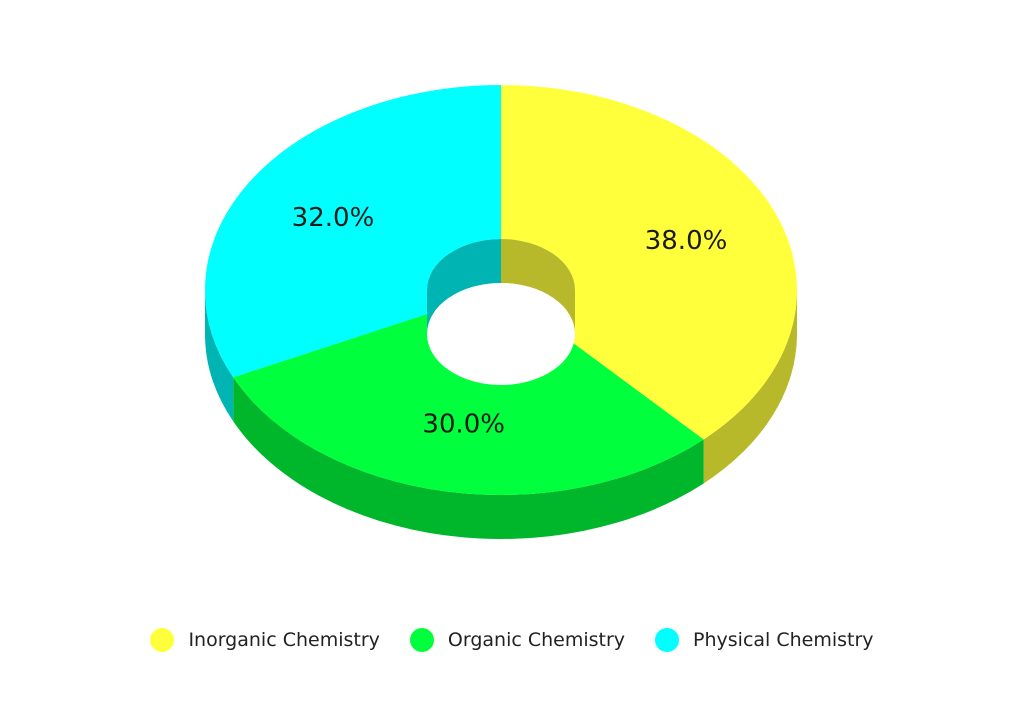  What do you see at coordinates (333, 218) in the screenshot?
I see `data-label-physical-chemistry: 32.0%` at bounding box center [333, 218].